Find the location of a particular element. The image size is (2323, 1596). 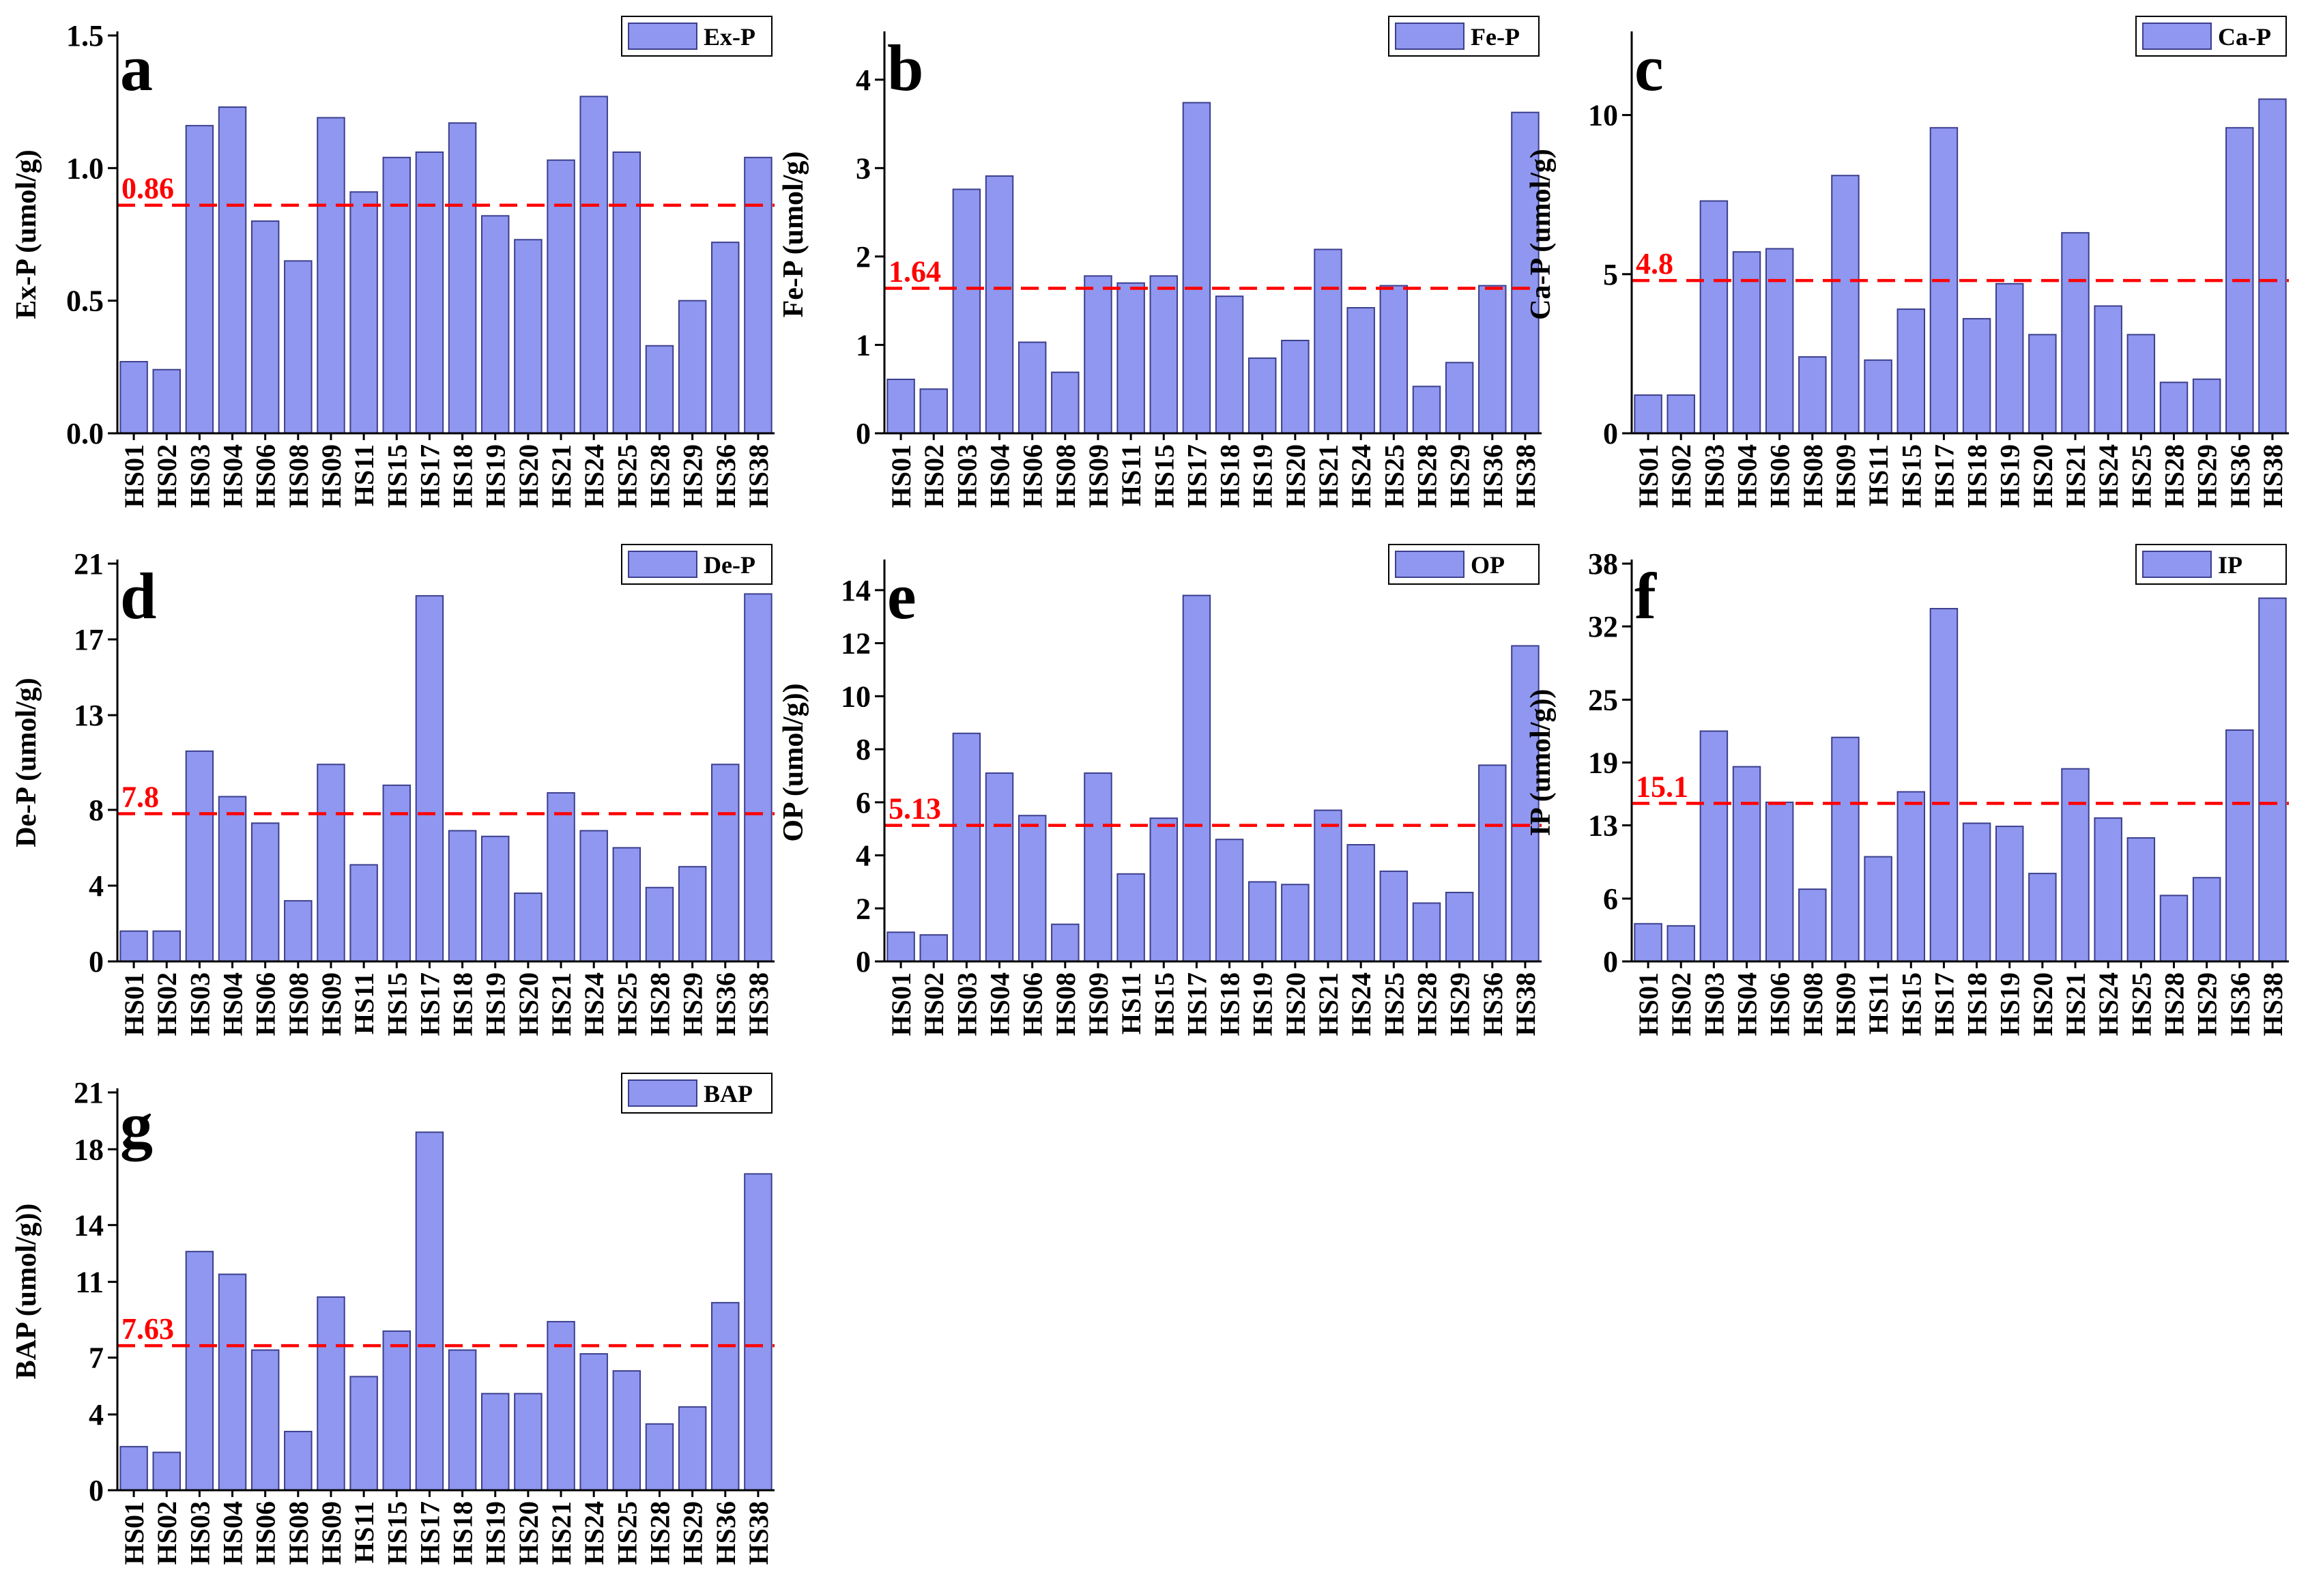

x-tick-label-c: HS11 is located at coordinates (1878, 475).